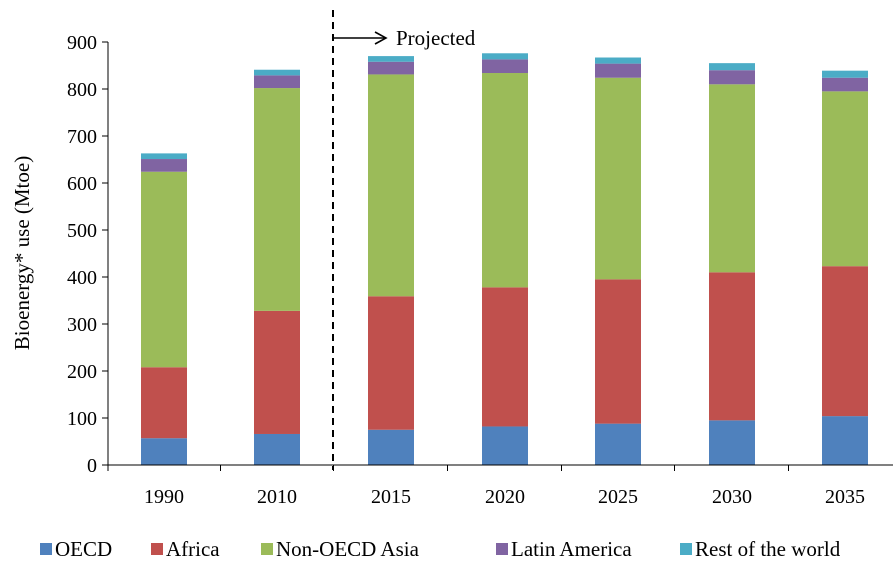 The height and width of the screenshot is (562, 893). What do you see at coordinates (82, 278) in the screenshot?
I see `y-tick-label: 400` at bounding box center [82, 278].